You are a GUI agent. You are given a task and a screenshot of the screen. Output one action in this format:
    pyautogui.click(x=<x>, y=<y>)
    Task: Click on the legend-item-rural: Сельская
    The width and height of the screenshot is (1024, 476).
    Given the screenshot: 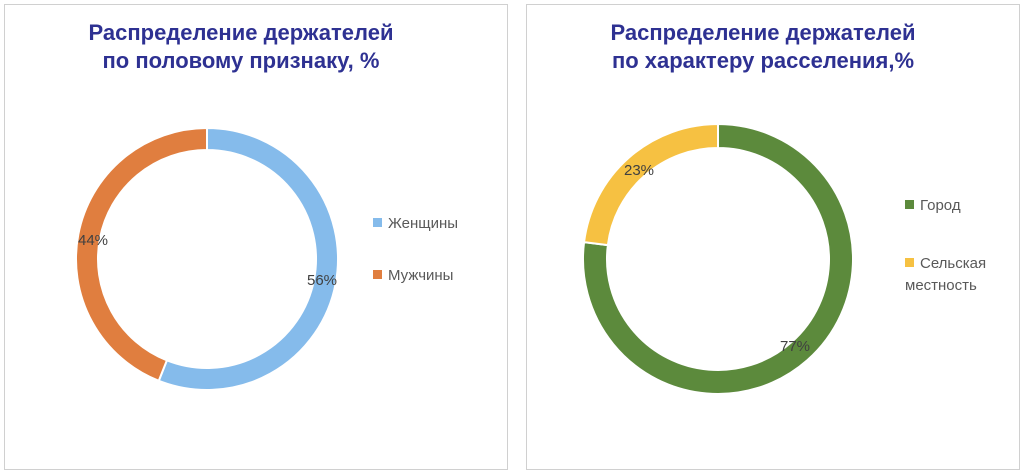 What is the action you would take?
    pyautogui.click(x=945, y=264)
    